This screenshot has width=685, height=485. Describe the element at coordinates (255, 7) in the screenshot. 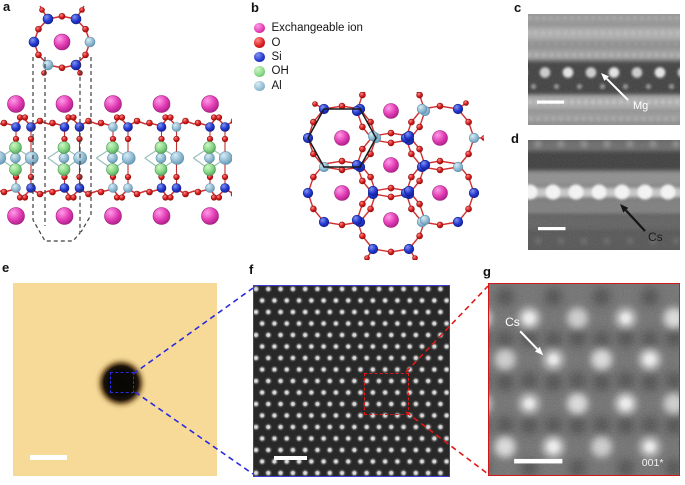

I see `panel-label-b: b` at that location.